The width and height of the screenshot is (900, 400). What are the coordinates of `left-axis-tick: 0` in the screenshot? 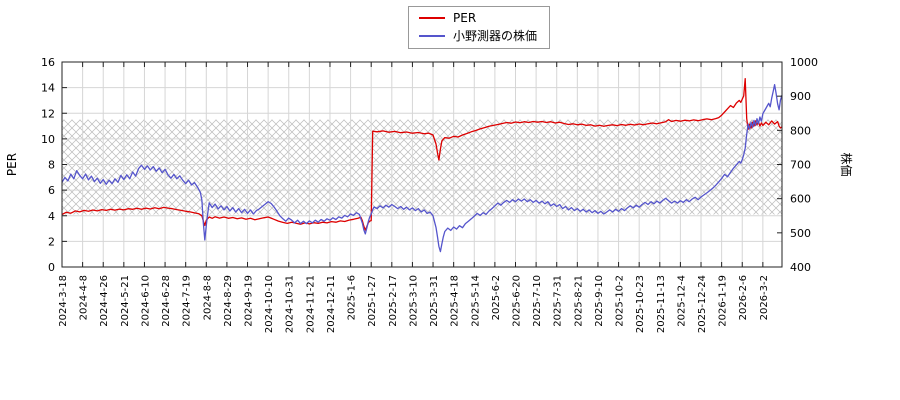 It's located at (51, 267).